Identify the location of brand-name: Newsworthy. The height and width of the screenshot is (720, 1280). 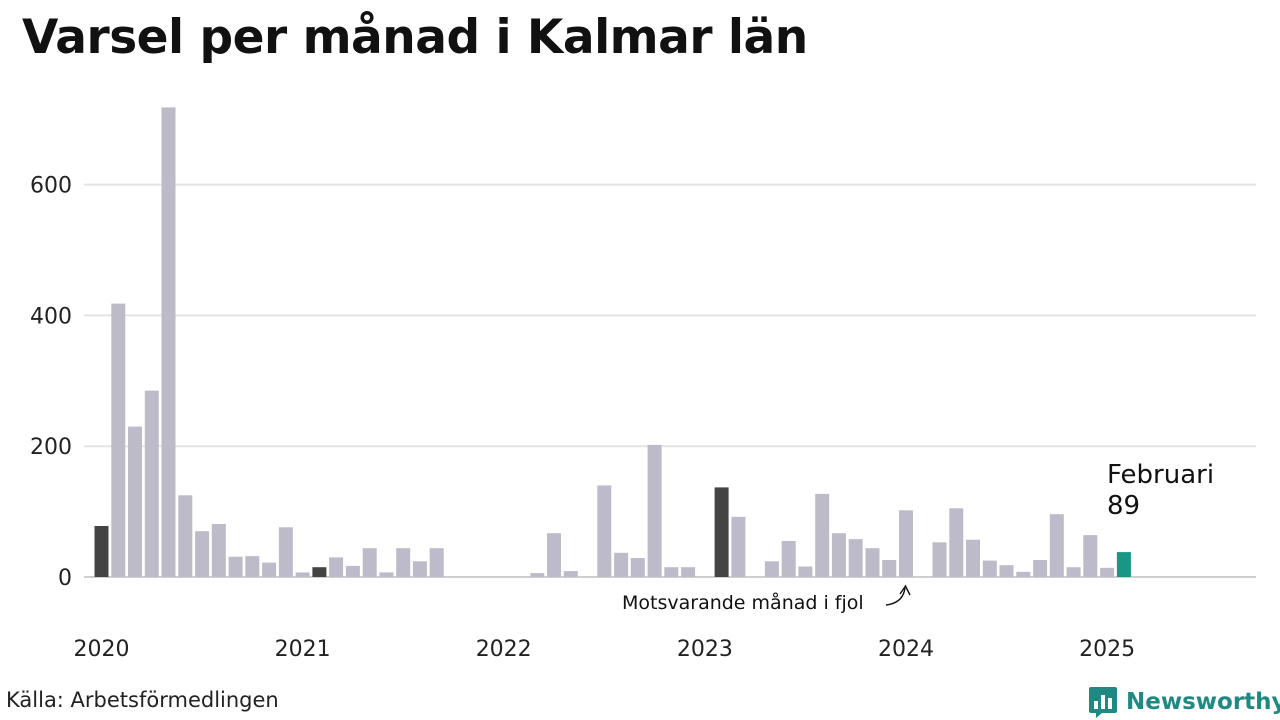
(1203, 702).